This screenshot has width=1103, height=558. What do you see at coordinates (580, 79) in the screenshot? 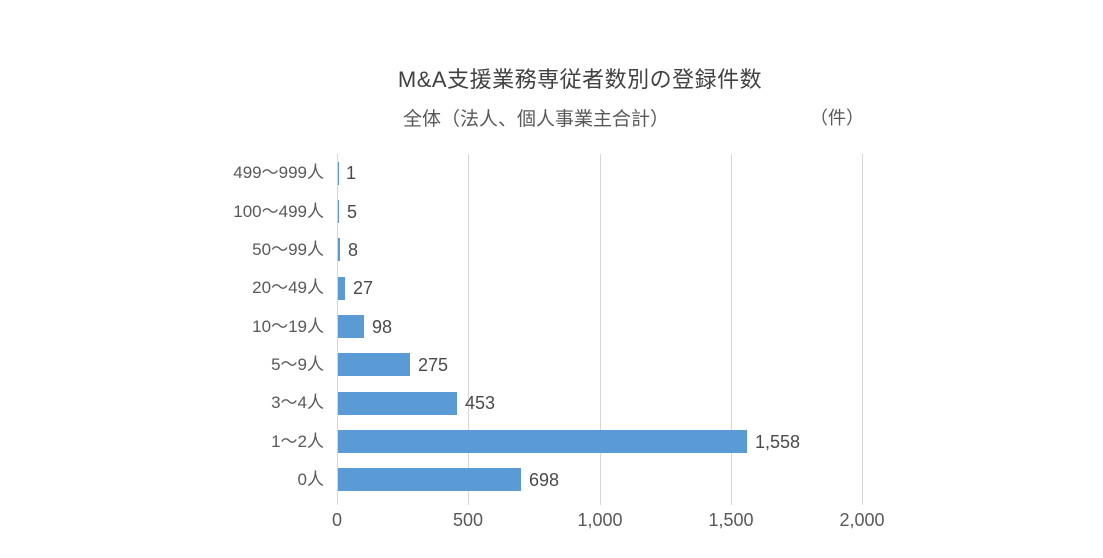
I see `chart-title: M&A支援業務専従者数別の登録件数` at bounding box center [580, 79].